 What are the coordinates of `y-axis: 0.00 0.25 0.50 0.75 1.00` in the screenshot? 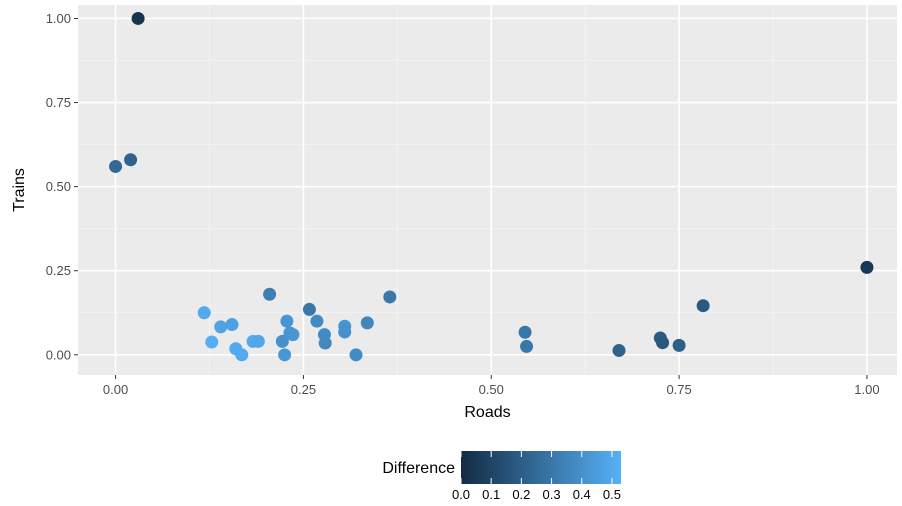 It's located at (62, 186).